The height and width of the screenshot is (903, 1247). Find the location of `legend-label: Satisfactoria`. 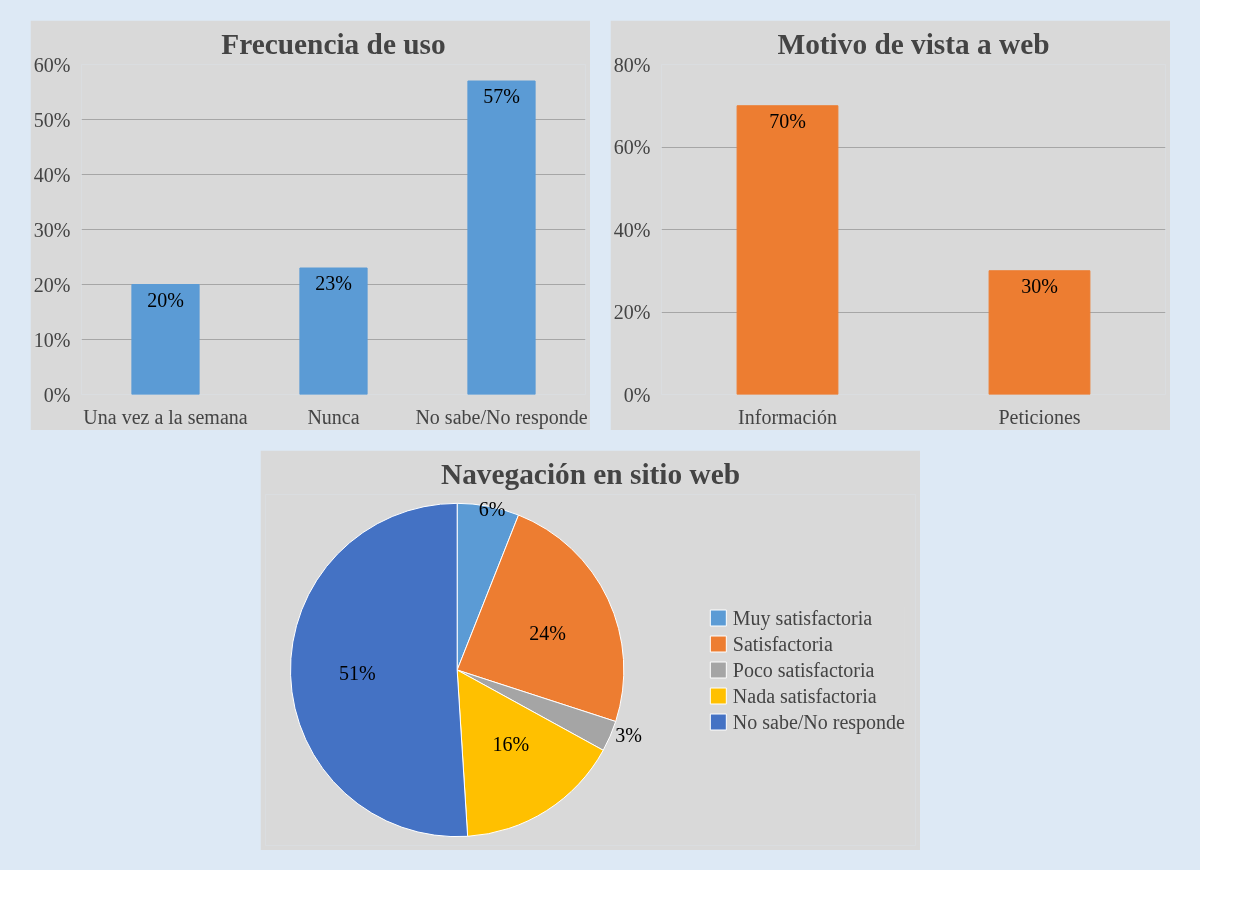

legend-label: Satisfactoria is located at coordinates (782, 643).